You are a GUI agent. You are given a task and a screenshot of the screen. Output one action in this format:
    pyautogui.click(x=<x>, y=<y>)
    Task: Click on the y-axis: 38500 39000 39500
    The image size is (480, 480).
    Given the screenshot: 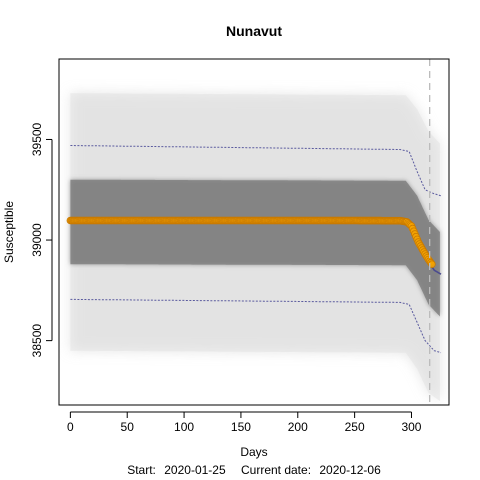 What is the action you would take?
    pyautogui.click(x=41, y=240)
    